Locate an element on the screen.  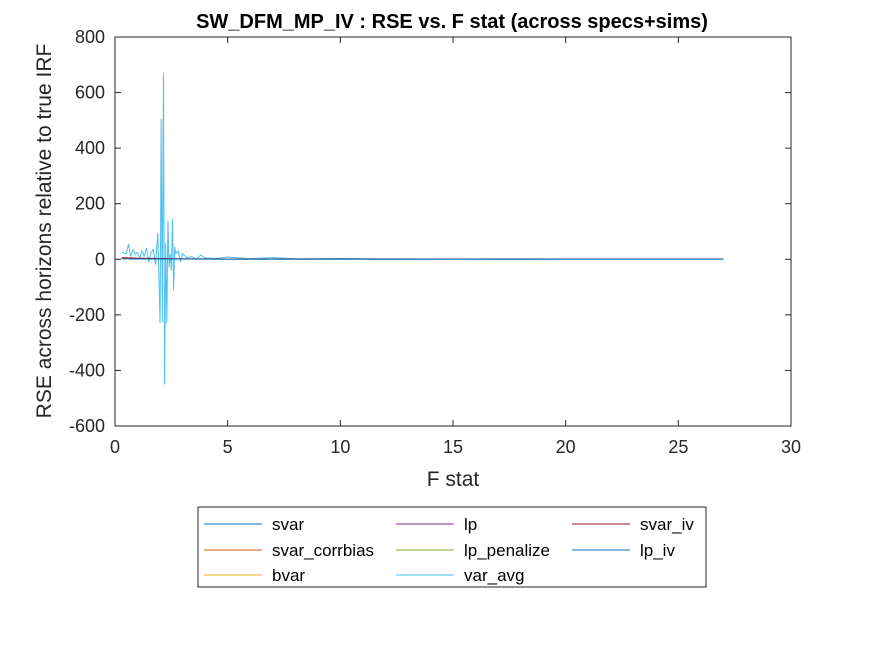
y-tick-label: 400 is located at coordinates (90, 148).